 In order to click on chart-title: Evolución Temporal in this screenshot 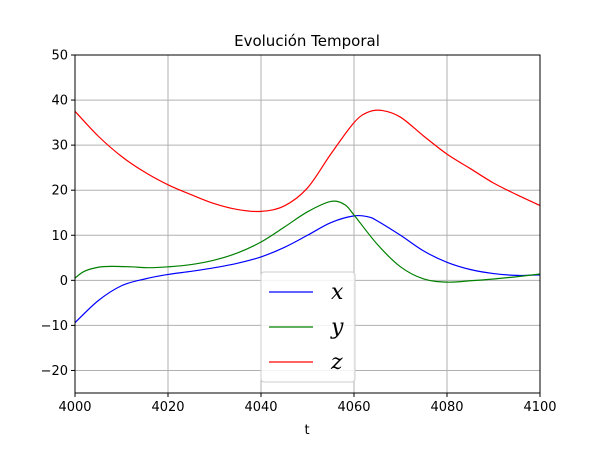, I will do `click(307, 41)`.